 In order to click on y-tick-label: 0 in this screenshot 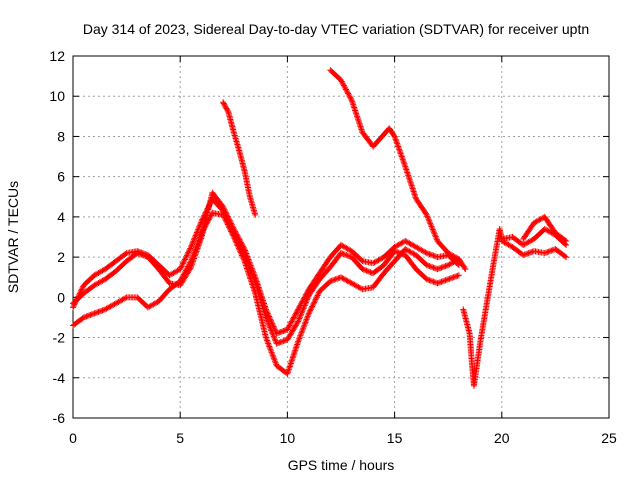, I will do `click(61, 297)`.